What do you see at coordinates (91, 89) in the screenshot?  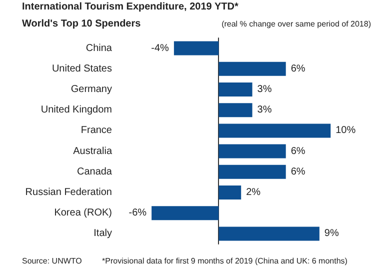 I see `y-tick-label: Germany` at bounding box center [91, 89].